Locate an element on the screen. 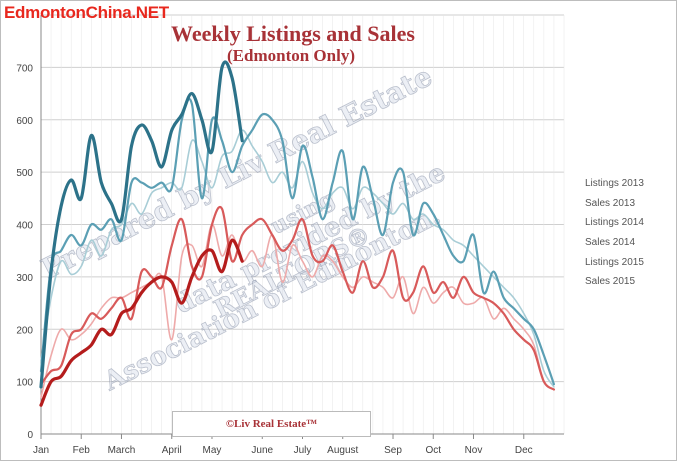 This screenshot has width=677, height=462. legend-label: Listings 2015 is located at coordinates (614, 262).